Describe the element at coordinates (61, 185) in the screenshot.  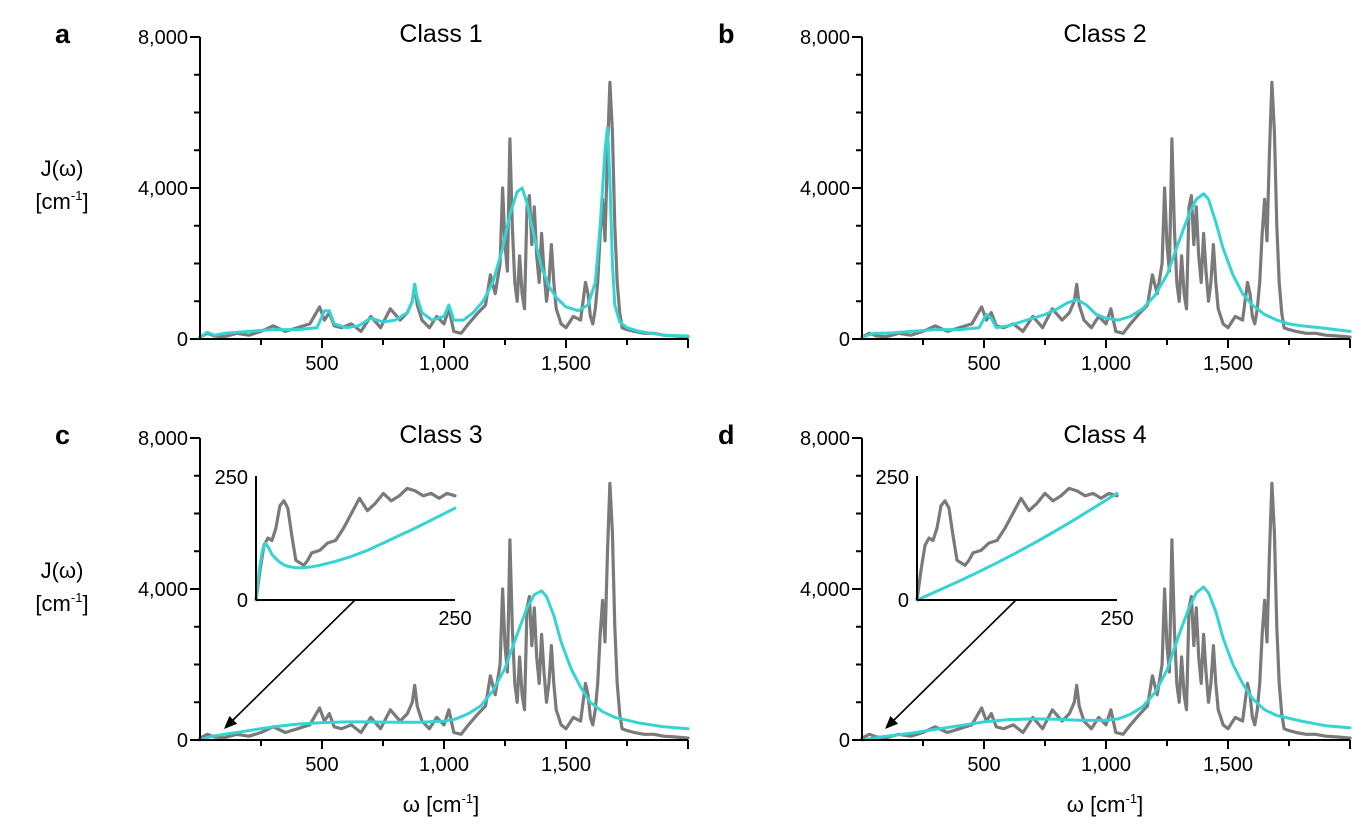
I see `y-axis-label-top: J(ω) [cm-1]` at that location.